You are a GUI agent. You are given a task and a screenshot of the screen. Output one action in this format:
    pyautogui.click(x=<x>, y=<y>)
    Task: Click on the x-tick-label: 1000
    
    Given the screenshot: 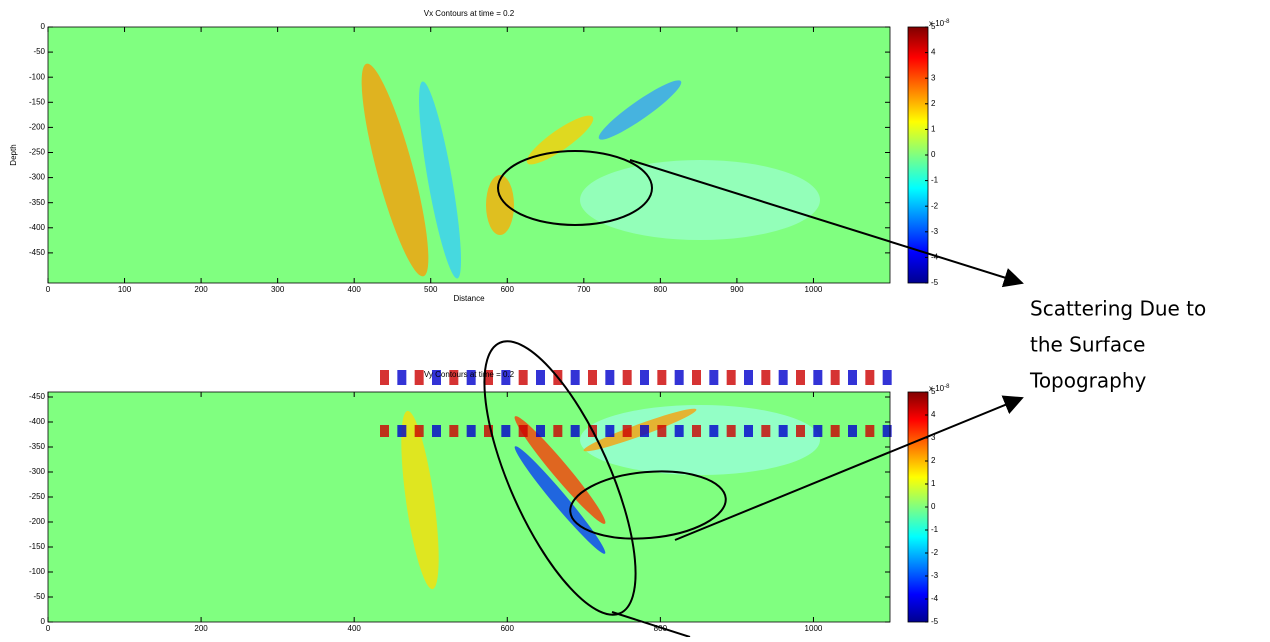 What is the action you would take?
    pyautogui.click(x=814, y=628)
    